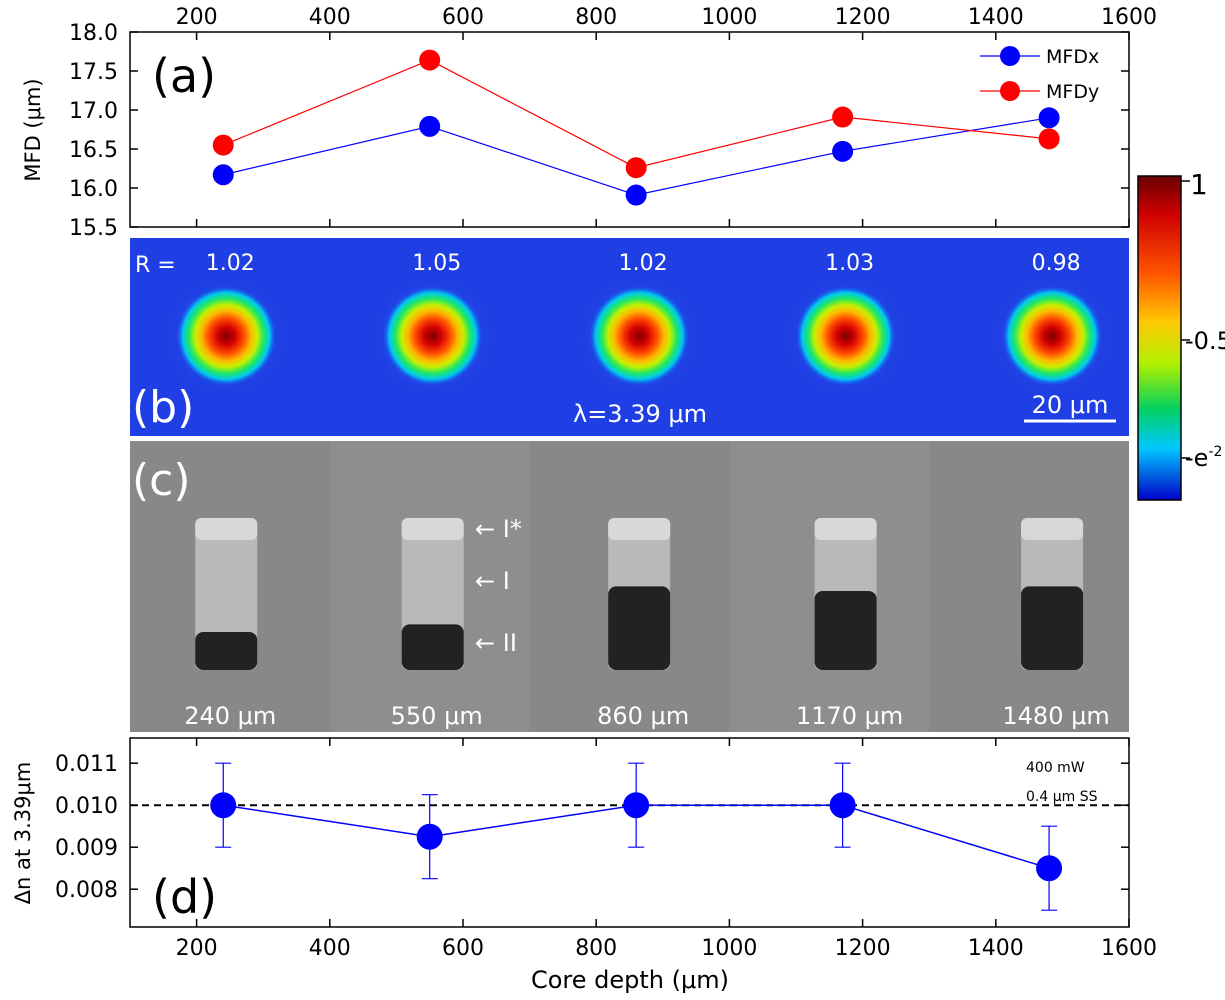 Image resolution: width=1225 pixels, height=1000 pixels. What do you see at coordinates (1062, 797) in the screenshot?
I see `annotation-scan-speed: 0.4 μm SS` at bounding box center [1062, 797].